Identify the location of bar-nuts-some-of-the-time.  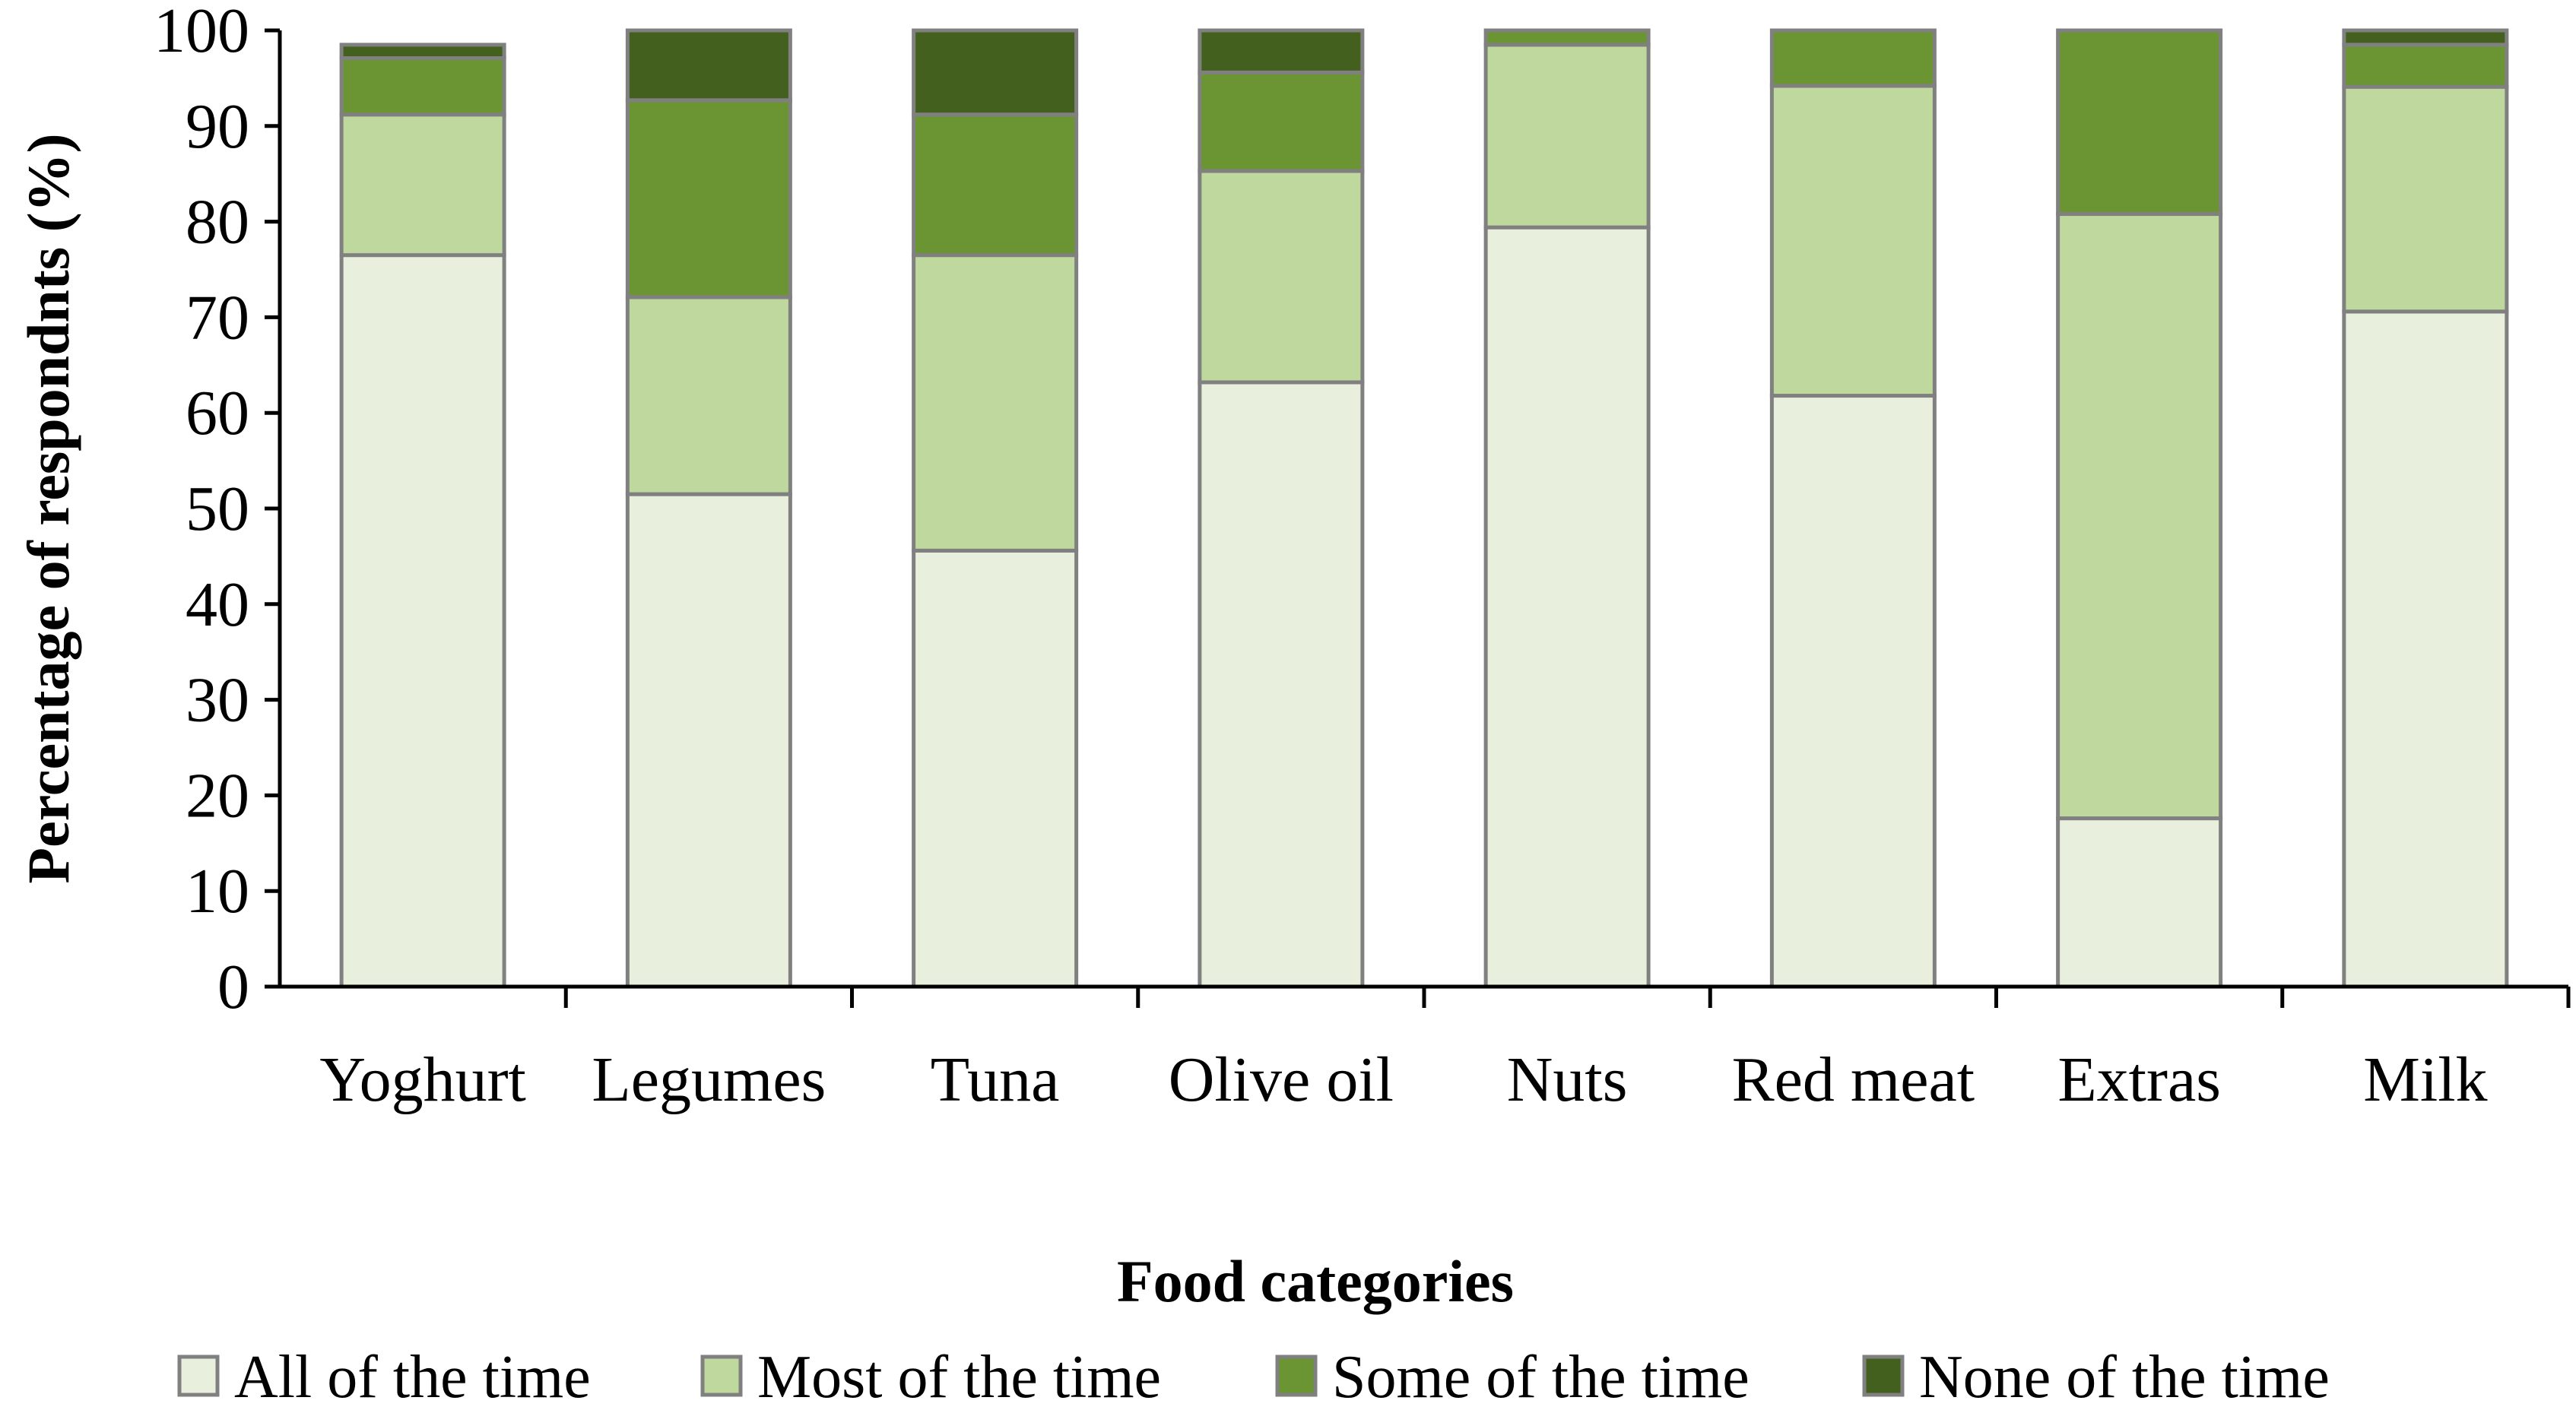
(1567, 37).